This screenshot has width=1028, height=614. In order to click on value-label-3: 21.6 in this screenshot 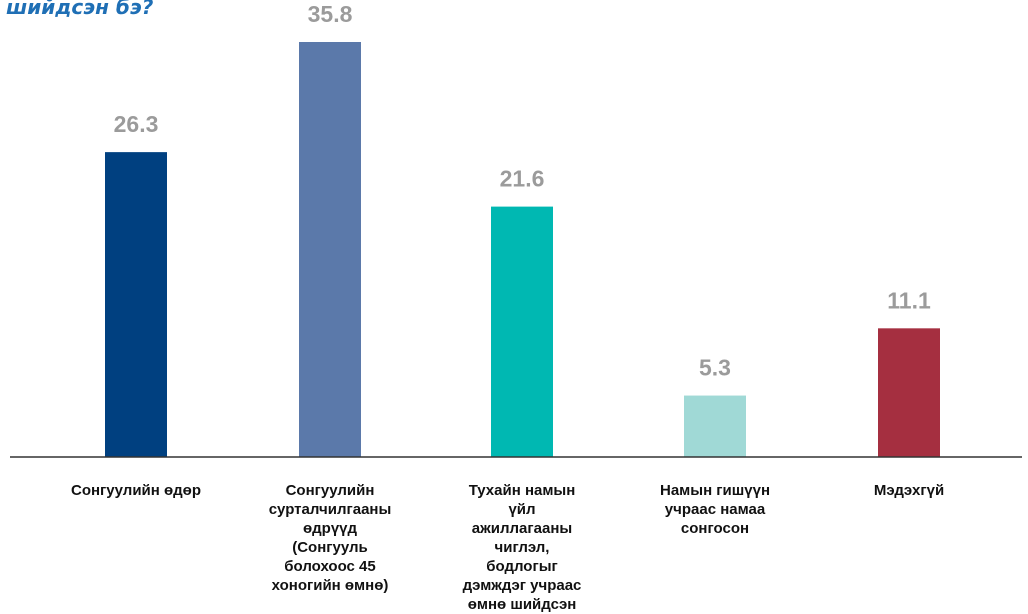, I will do `click(522, 179)`.